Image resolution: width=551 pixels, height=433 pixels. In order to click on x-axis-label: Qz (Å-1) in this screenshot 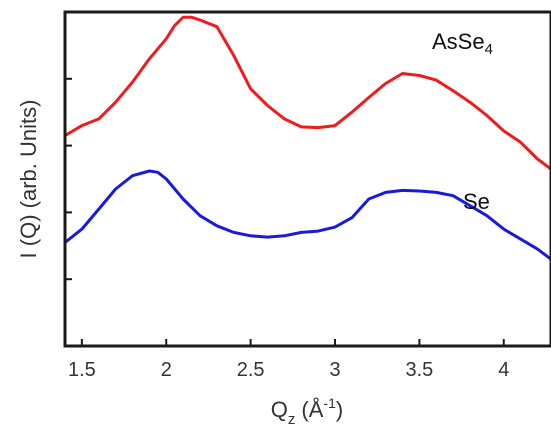, I will do `click(307, 411)`.